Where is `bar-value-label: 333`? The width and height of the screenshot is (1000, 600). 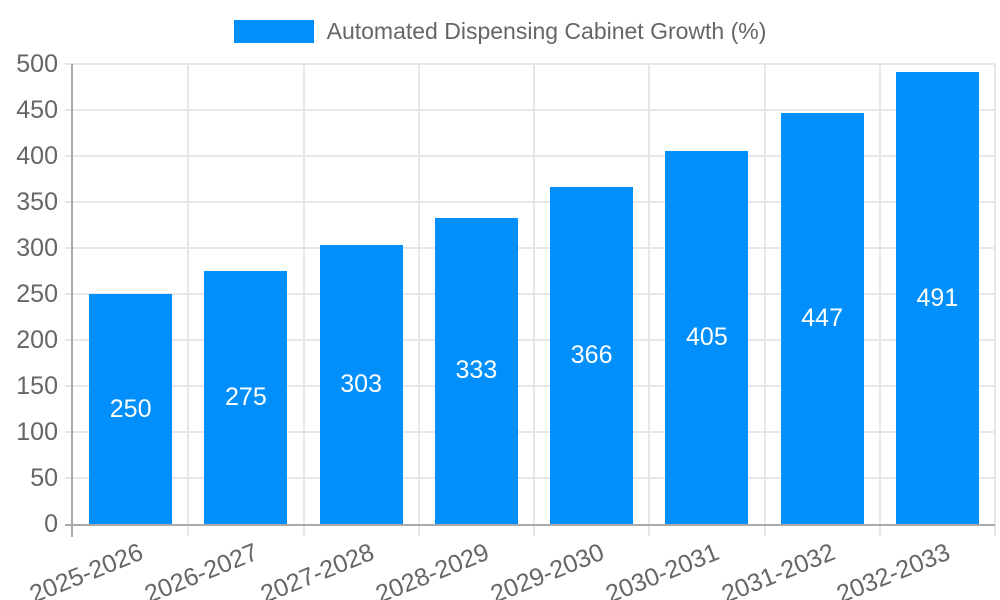 bar-value-label: 333 is located at coordinates (476, 370).